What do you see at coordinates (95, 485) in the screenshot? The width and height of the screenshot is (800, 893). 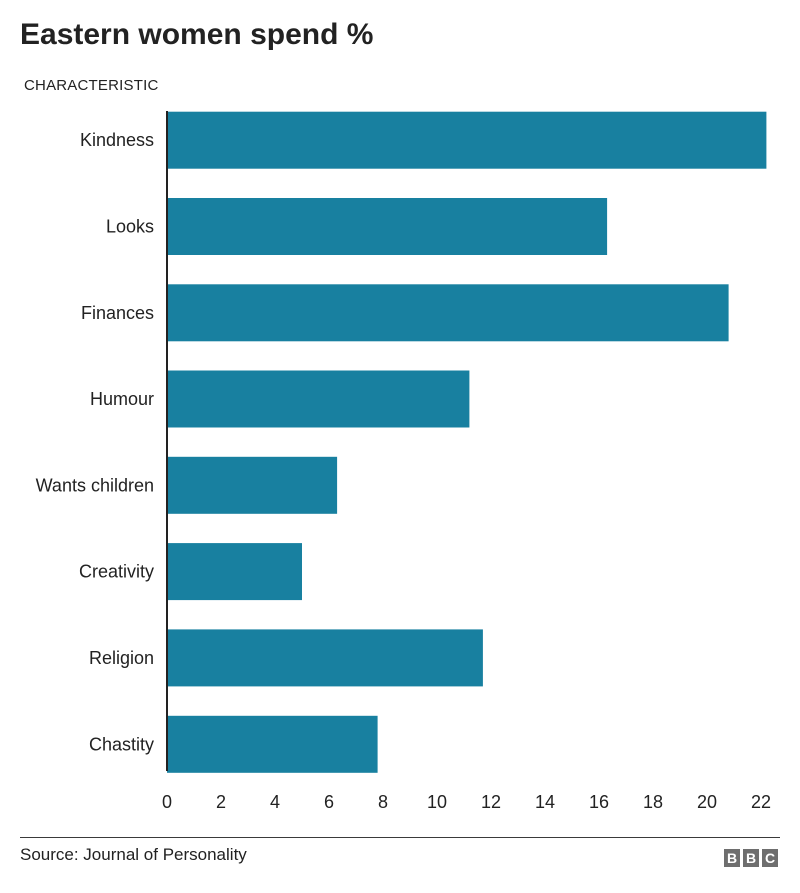 I see `category-label: Wants children` at bounding box center [95, 485].